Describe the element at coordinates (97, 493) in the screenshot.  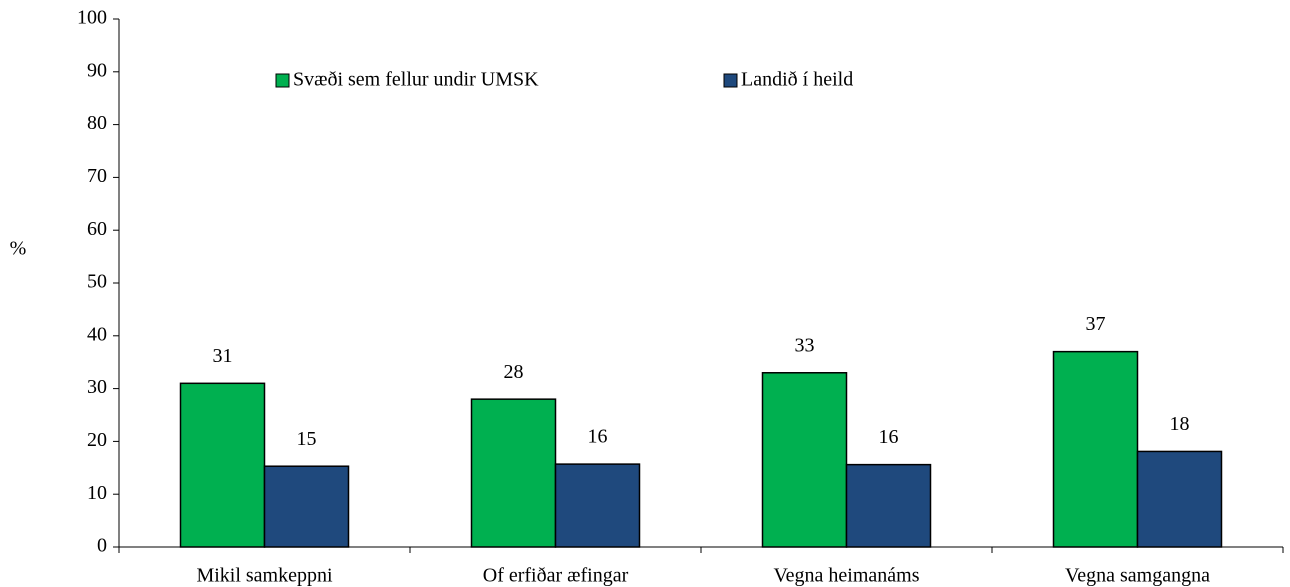
I see `y-tick-label: 10` at that location.